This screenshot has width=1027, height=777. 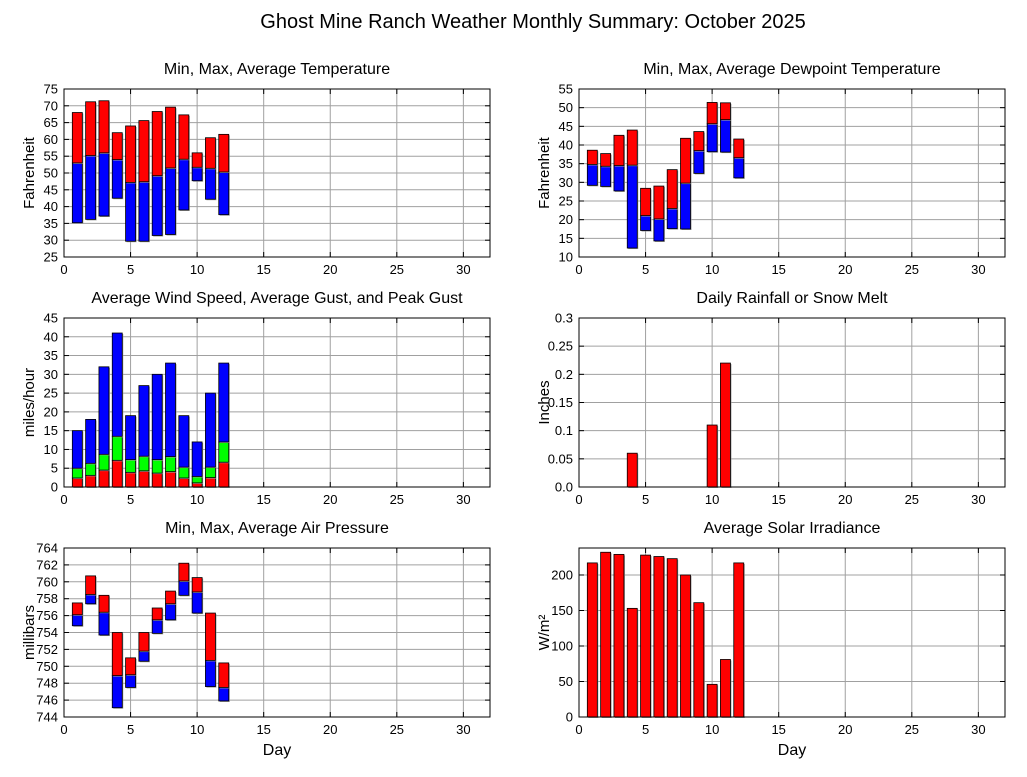 What do you see at coordinates (277, 750) in the screenshot?
I see `x-axis-label: Day` at bounding box center [277, 750].